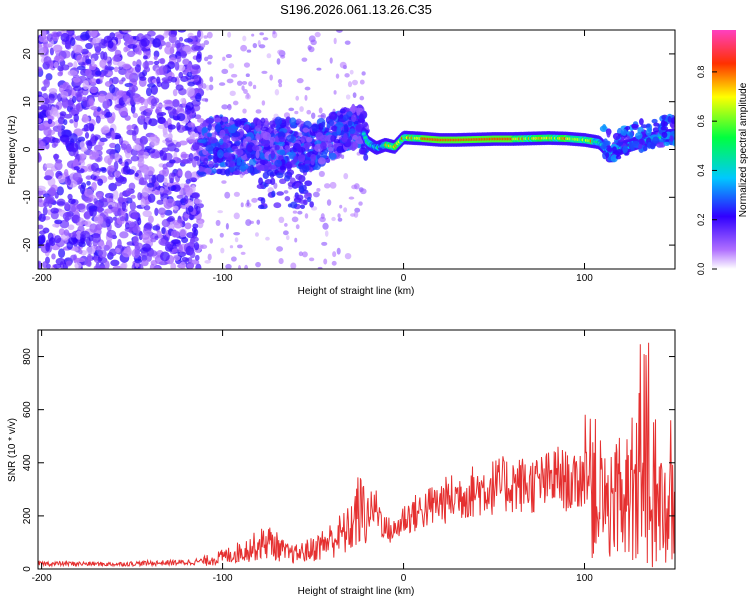 This screenshot has height=600, width=750. Describe the element at coordinates (27, 244) in the screenshot. I see `y-tick-label: -20` at that location.